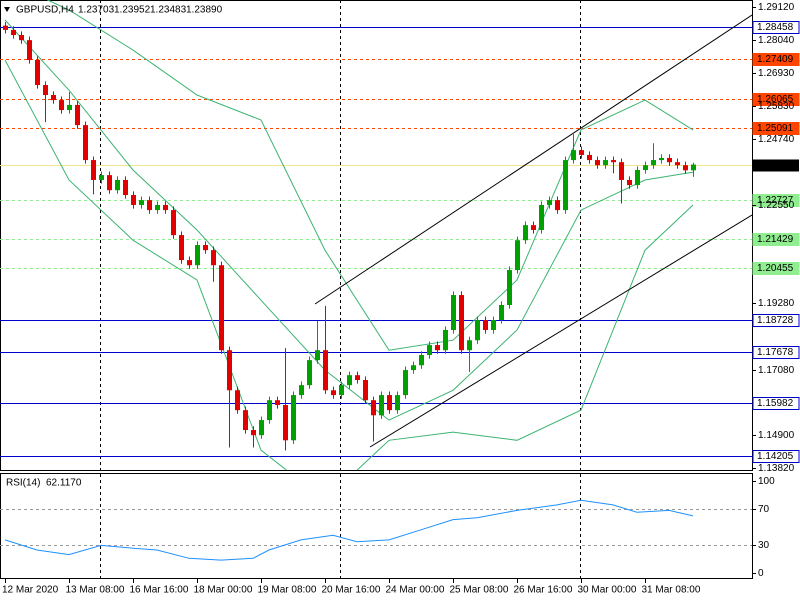 Image resolution: width=800 pixels, height=600 pixels. Describe the element at coordinates (479, 590) in the screenshot. I see `x-tick-label: 25 Mar 08:00` at that location.